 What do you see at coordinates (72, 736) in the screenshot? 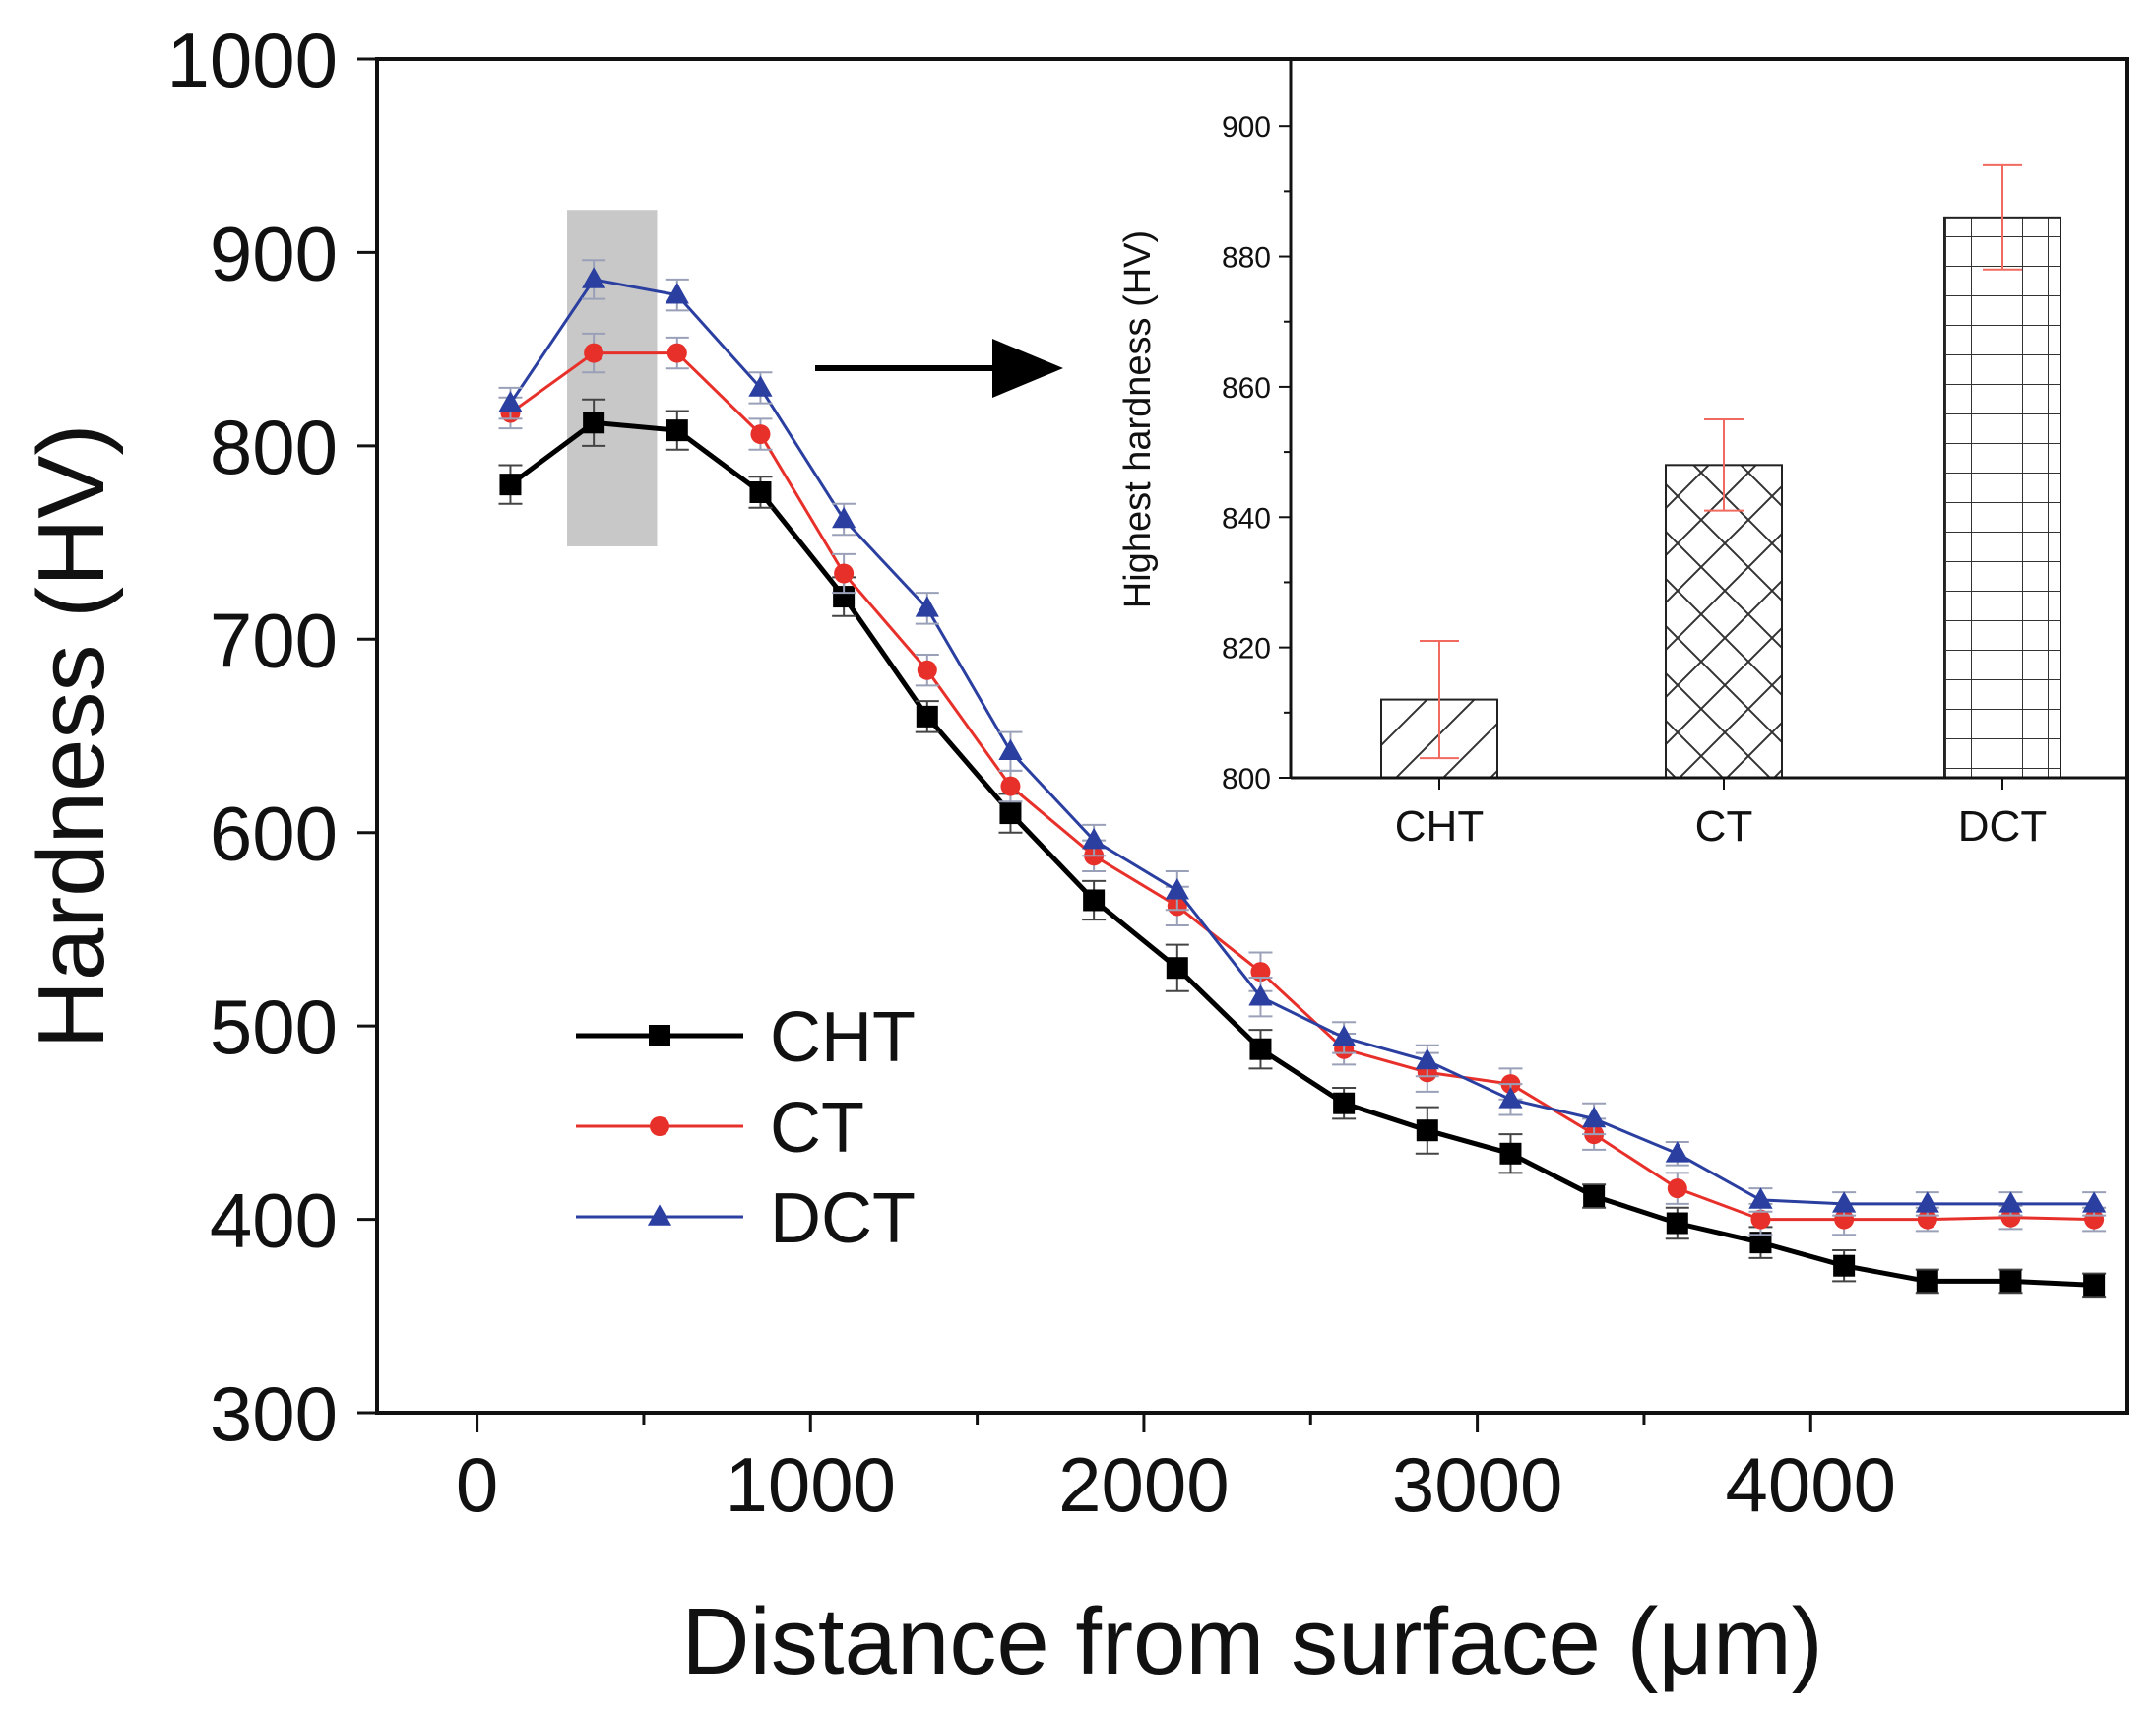
I see `main-y-axis-label: Hardness (HV)` at bounding box center [72, 736].